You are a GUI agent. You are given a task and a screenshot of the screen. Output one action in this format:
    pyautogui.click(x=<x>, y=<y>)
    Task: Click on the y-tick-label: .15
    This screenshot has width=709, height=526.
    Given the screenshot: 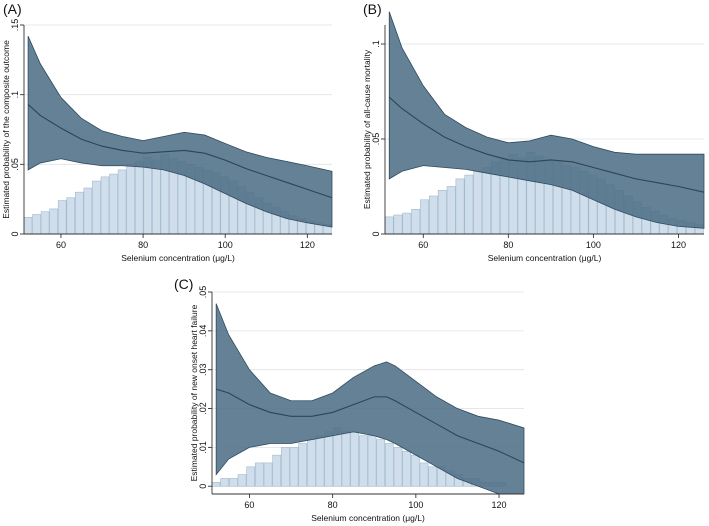 What is the action you would take?
    pyautogui.click(x=15, y=25)
    